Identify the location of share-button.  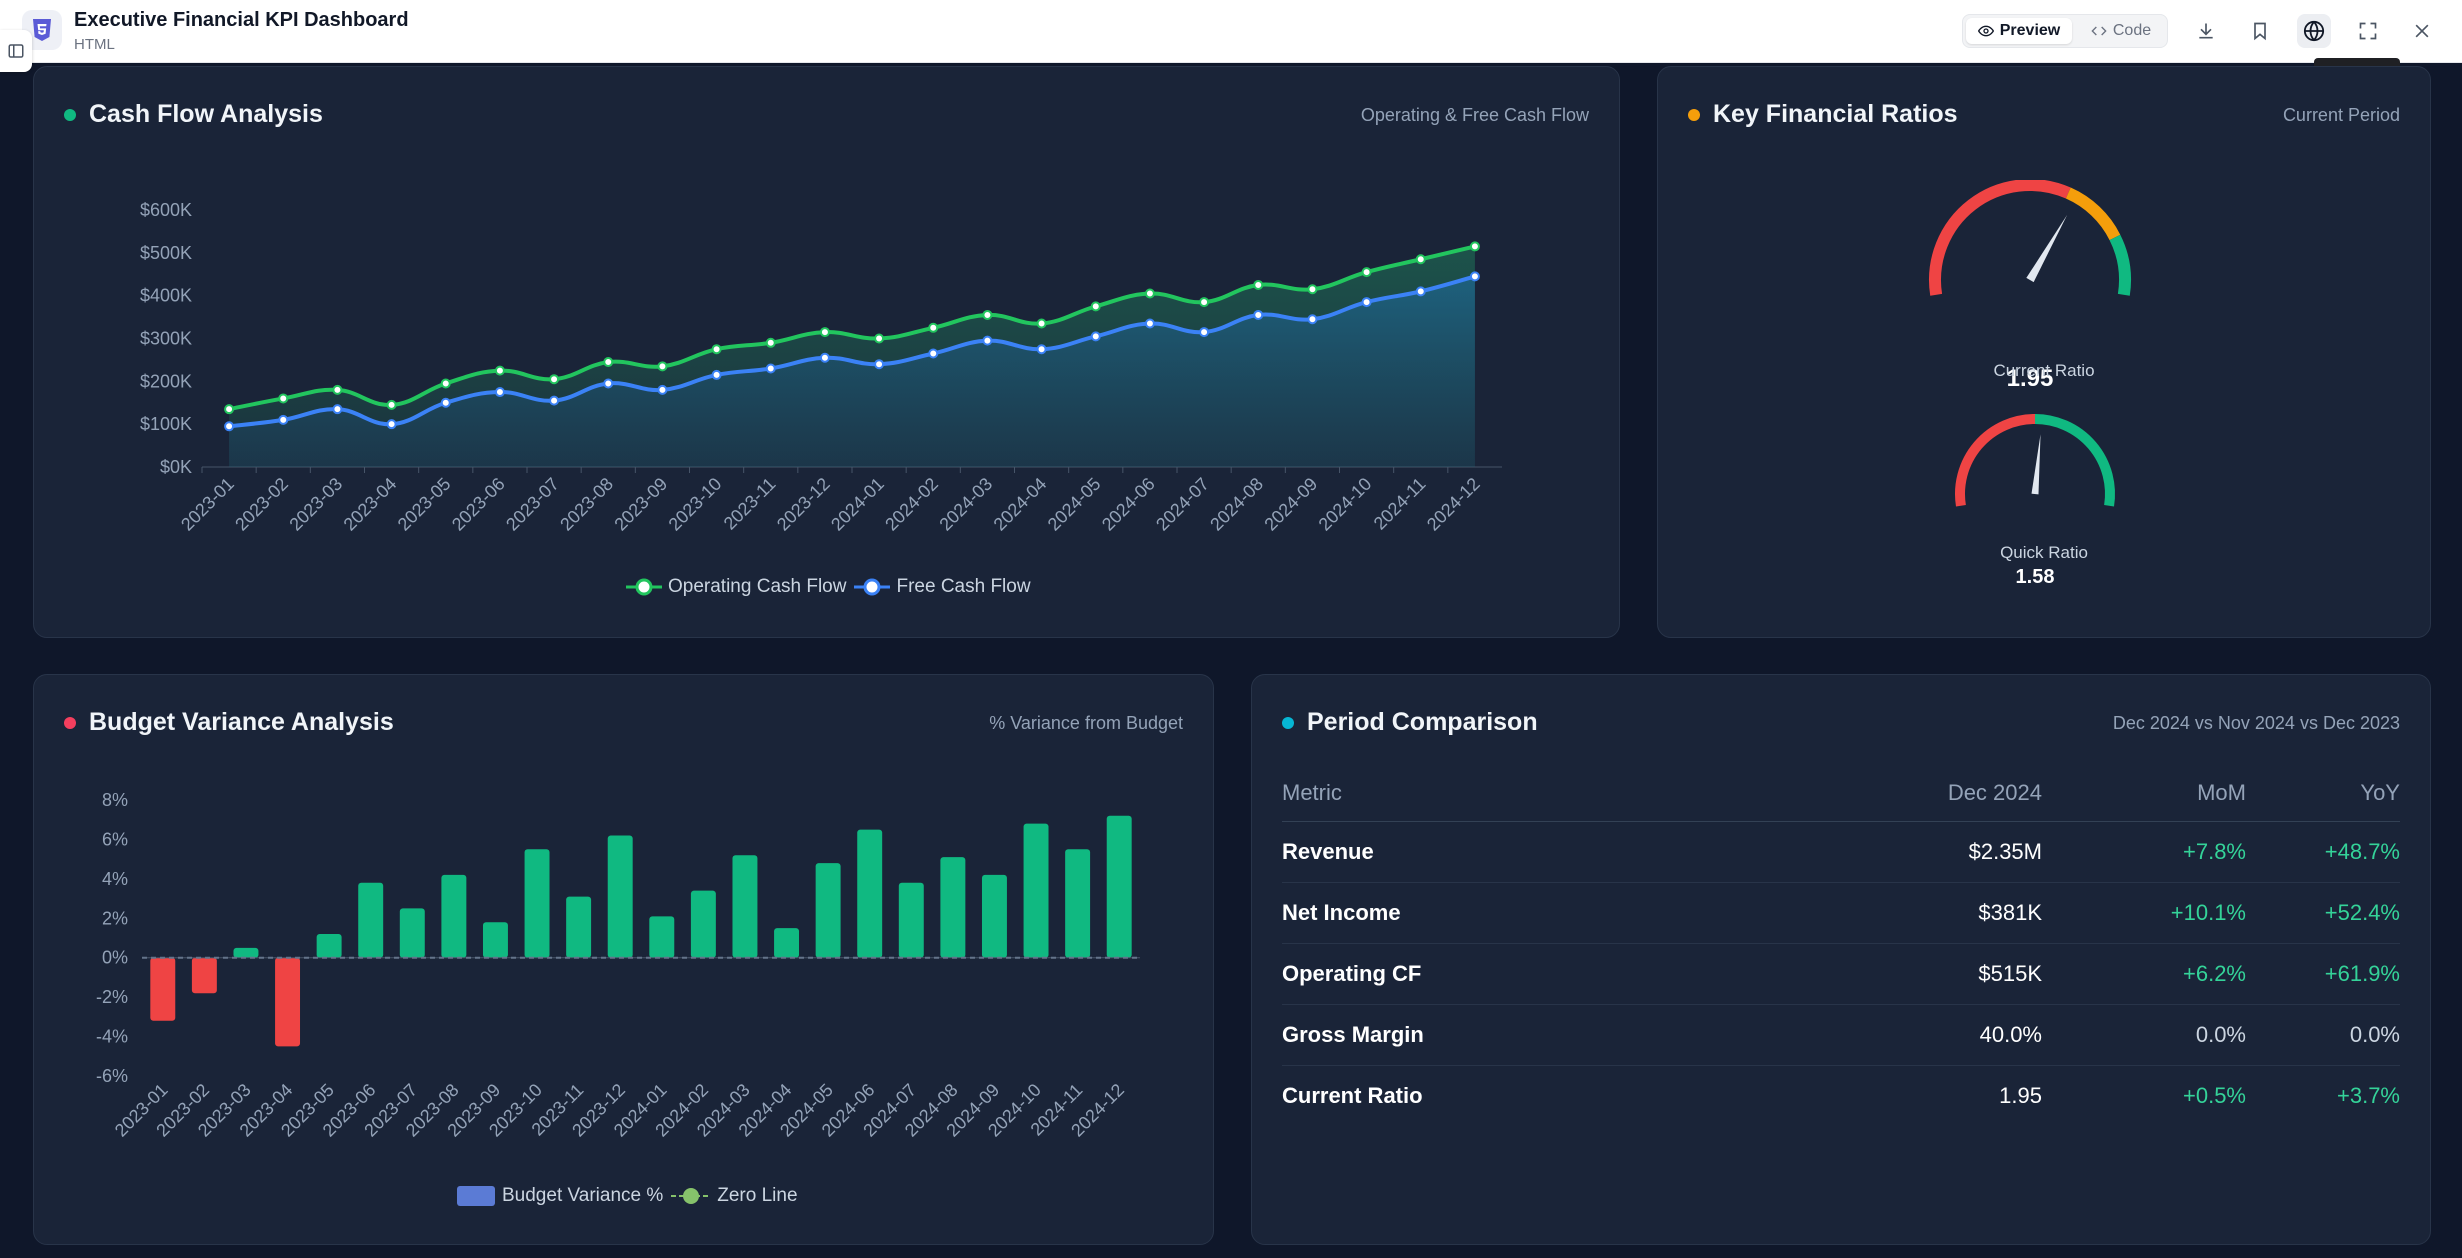
(2314, 31).